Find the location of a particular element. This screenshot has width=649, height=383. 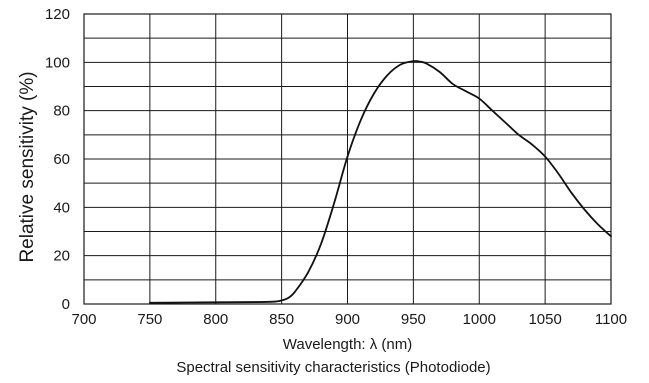

x-tick-label: 1050 is located at coordinates (544, 319).